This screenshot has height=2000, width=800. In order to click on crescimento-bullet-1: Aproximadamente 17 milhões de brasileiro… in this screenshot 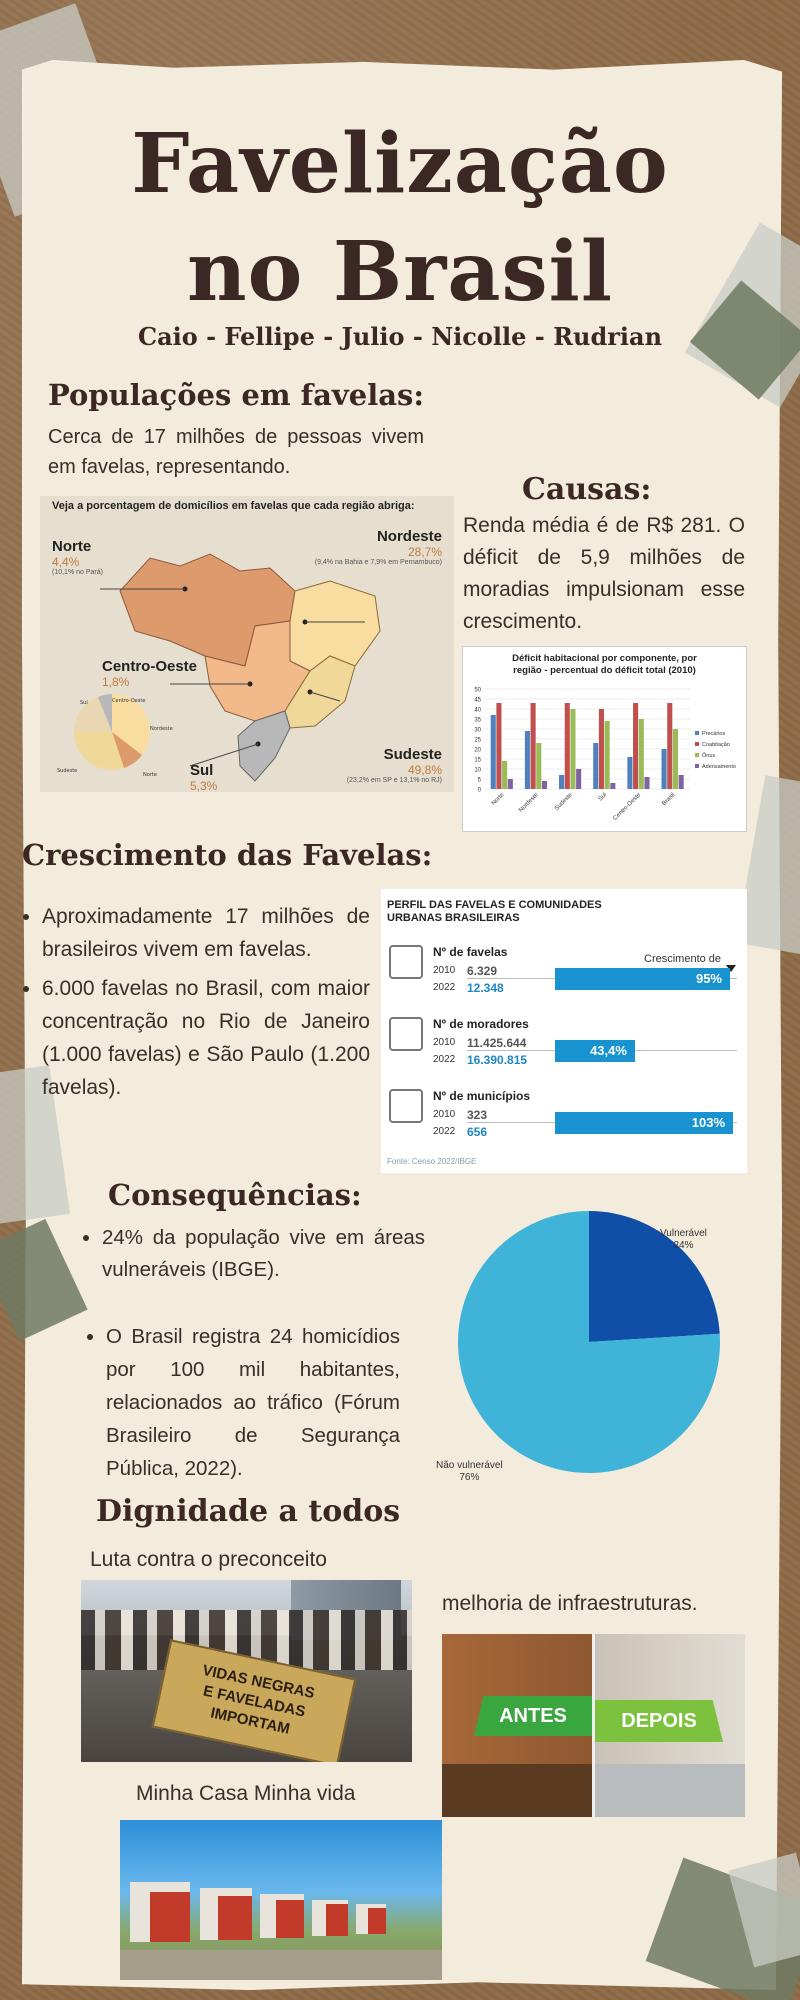, I will do `click(206, 933)`.